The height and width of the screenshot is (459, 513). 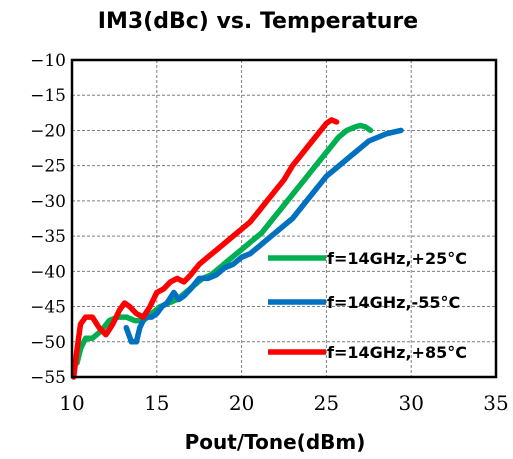 I want to click on chart-title: IM3(dBc) vs. Temperature, so click(x=258, y=21).